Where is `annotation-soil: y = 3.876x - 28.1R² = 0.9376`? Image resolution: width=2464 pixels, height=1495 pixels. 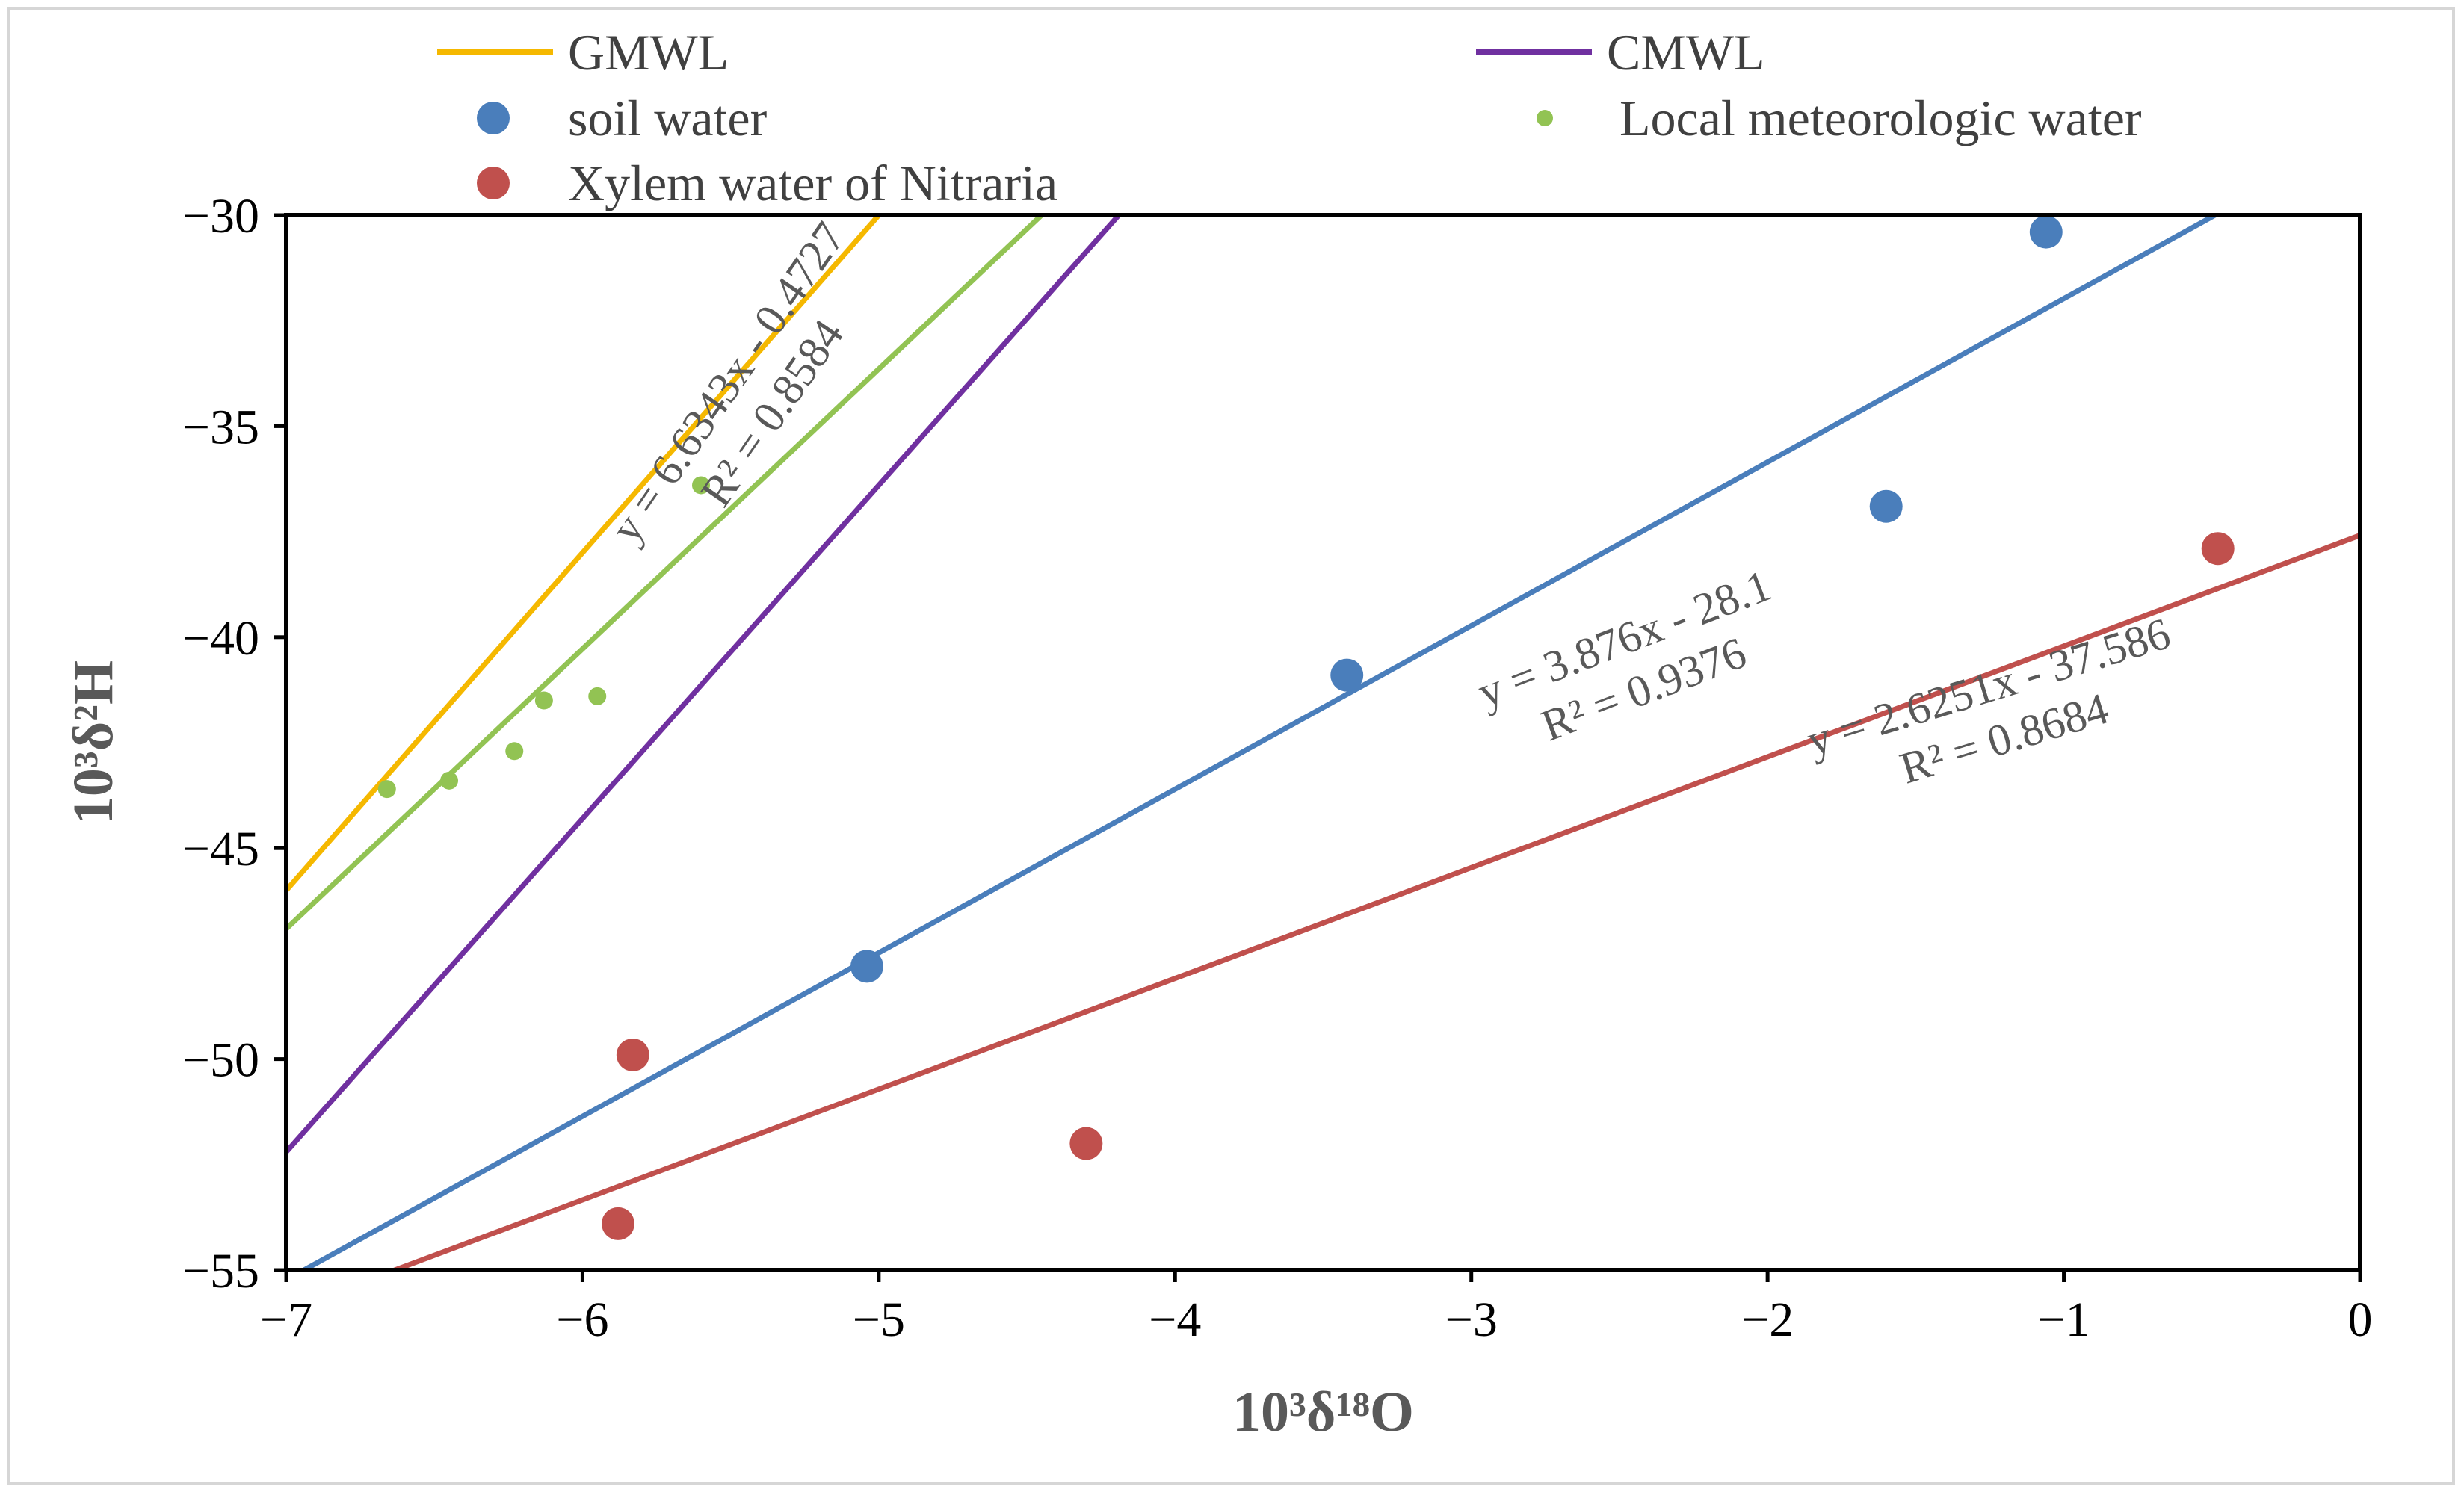
annotation-soil: y = 3.876x - 28.1R² = 0.9376 is located at coordinates (1625, 655).